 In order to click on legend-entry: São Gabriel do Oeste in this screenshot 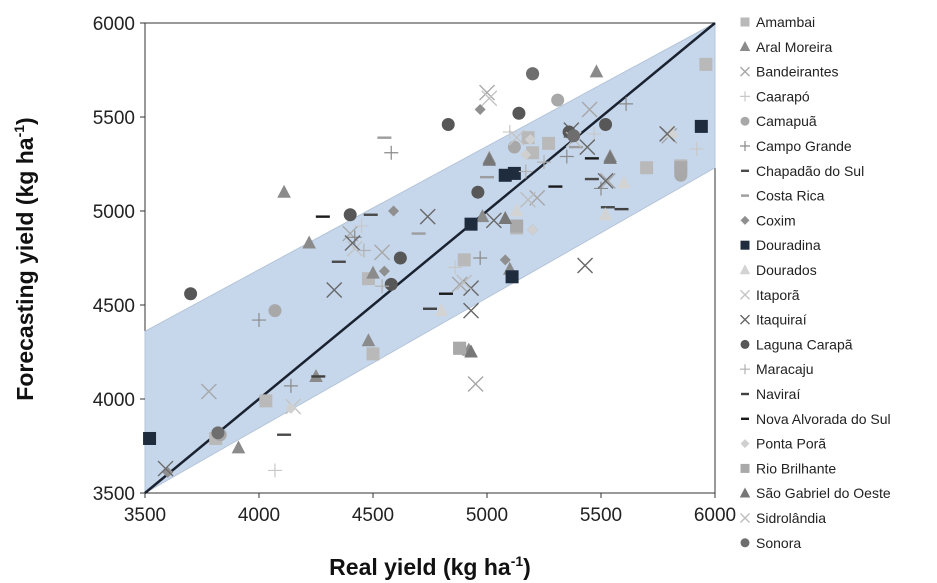, I will do `click(815, 493)`.